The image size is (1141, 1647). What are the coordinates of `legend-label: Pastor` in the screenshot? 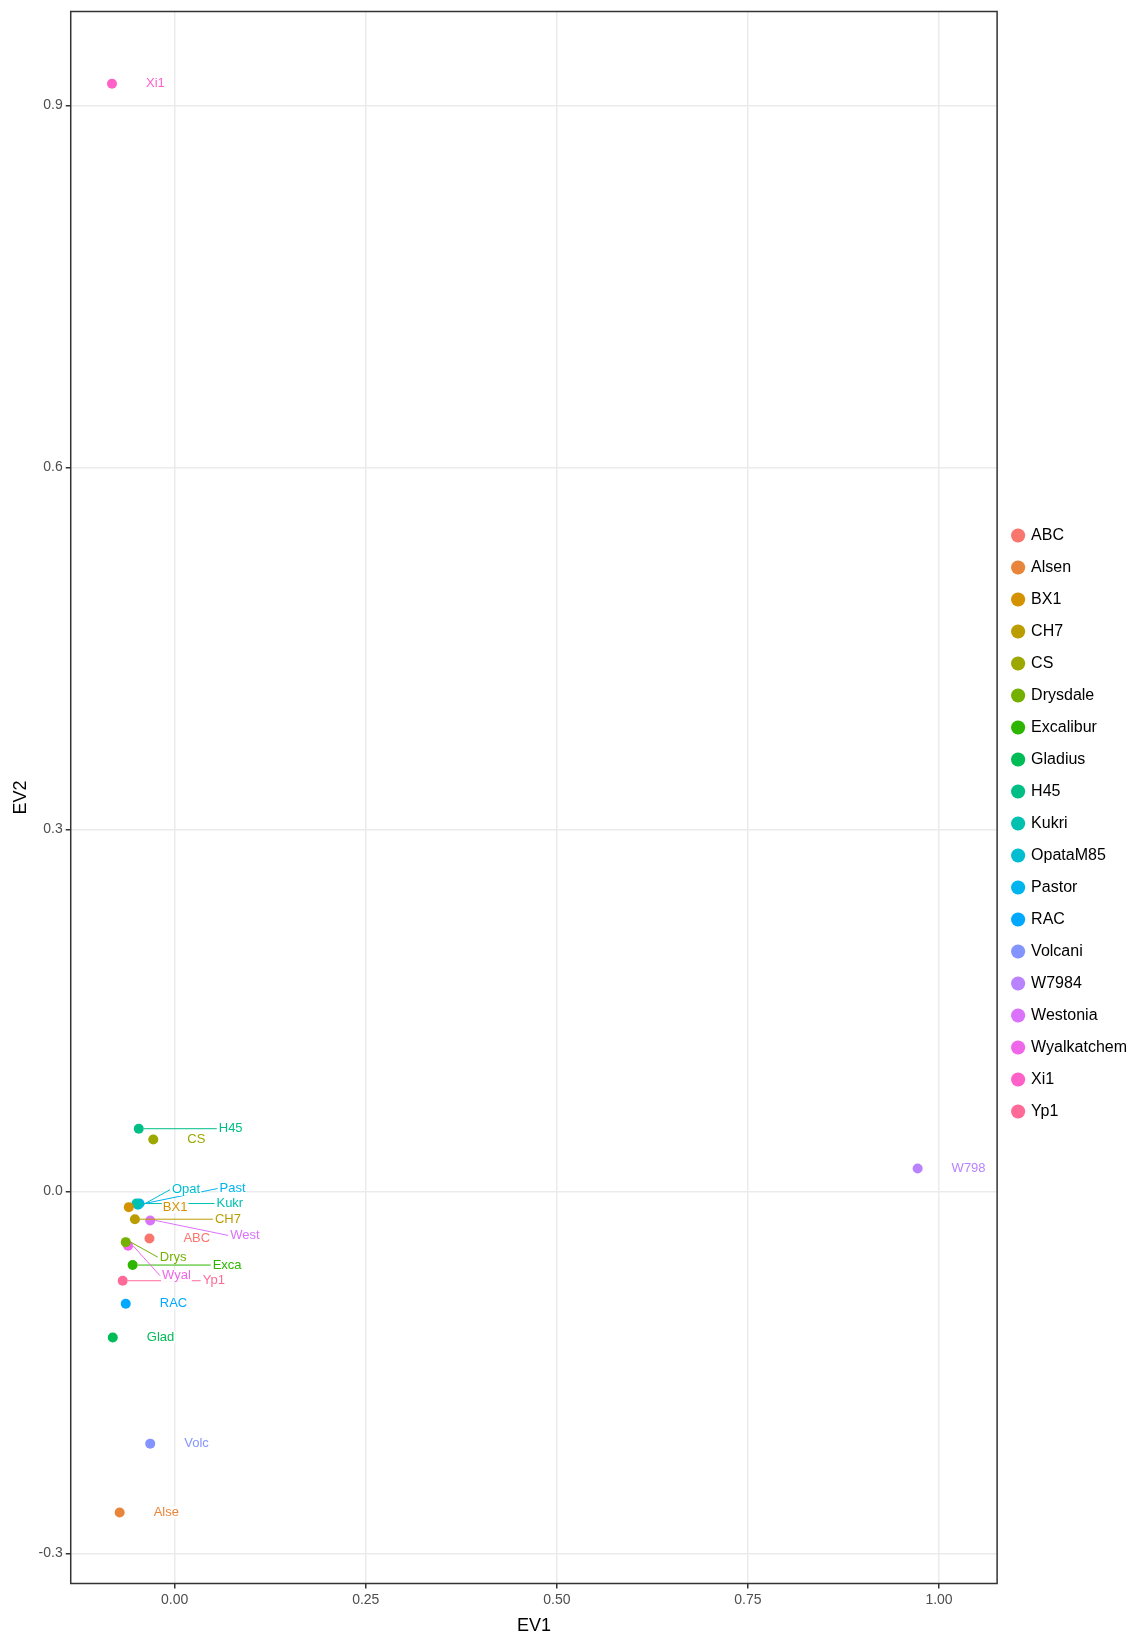 It's located at (1055, 886).